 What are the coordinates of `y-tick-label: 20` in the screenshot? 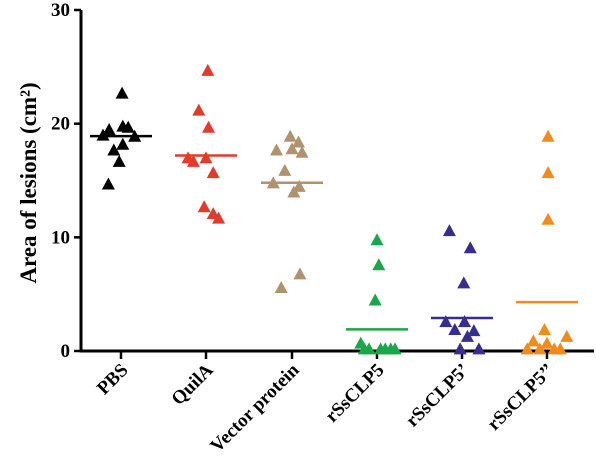 It's located at (60, 124).